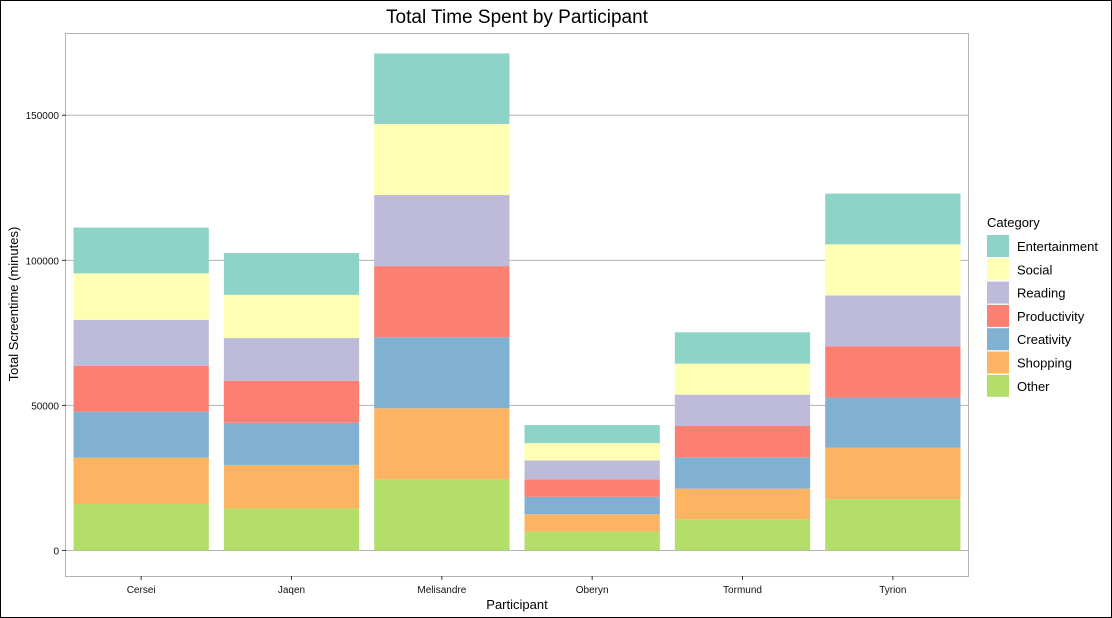 This screenshot has height=618, width=1112. Describe the element at coordinates (517, 604) in the screenshot. I see `x-axis-label: Participant` at that location.